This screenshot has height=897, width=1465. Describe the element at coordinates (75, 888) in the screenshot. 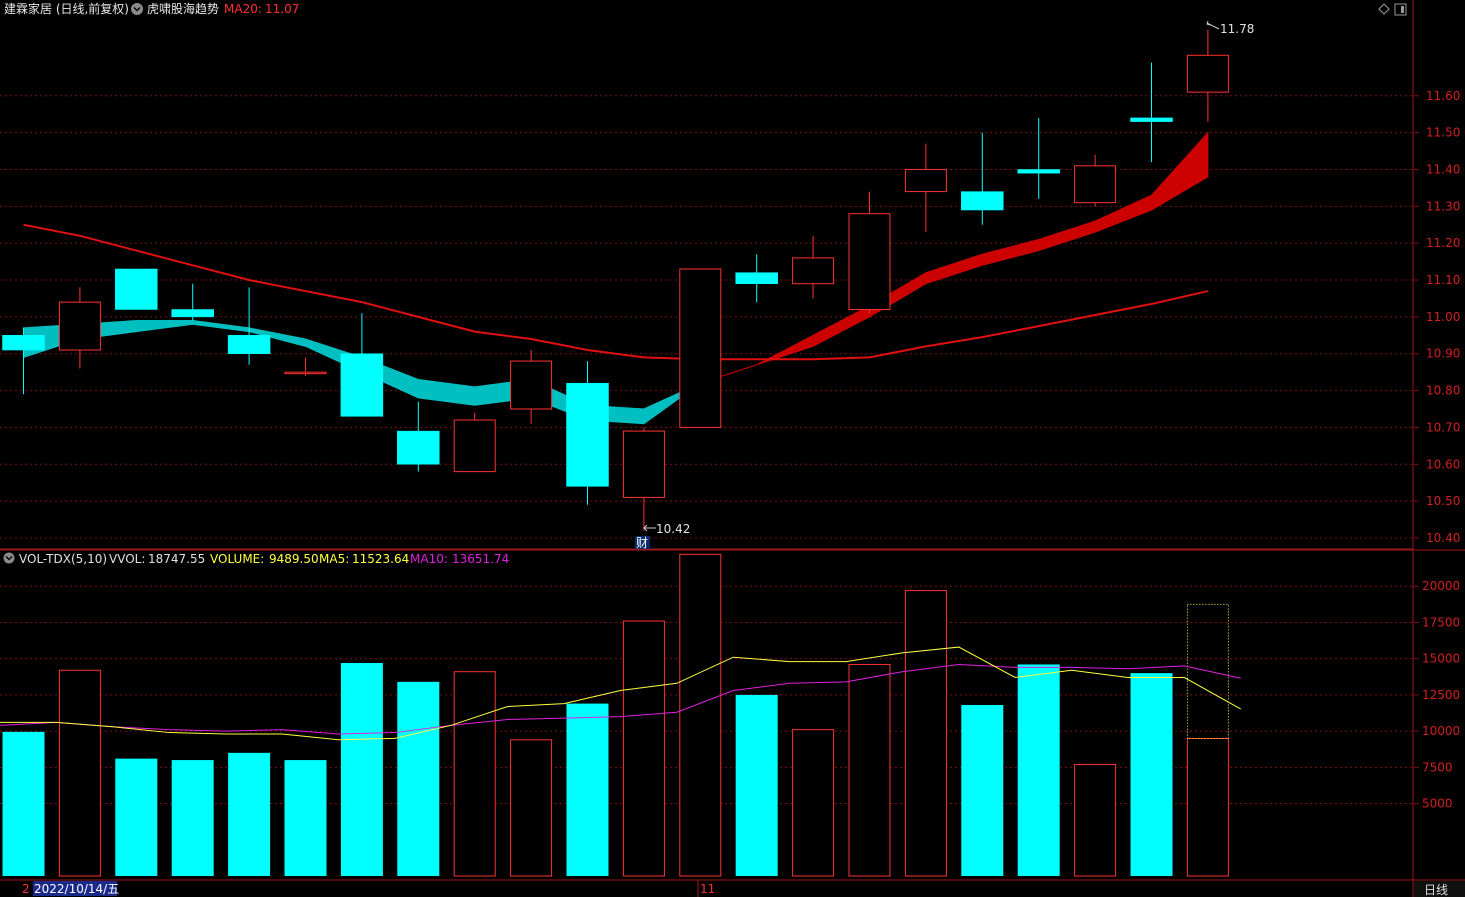

I see `date-highlight` at that location.